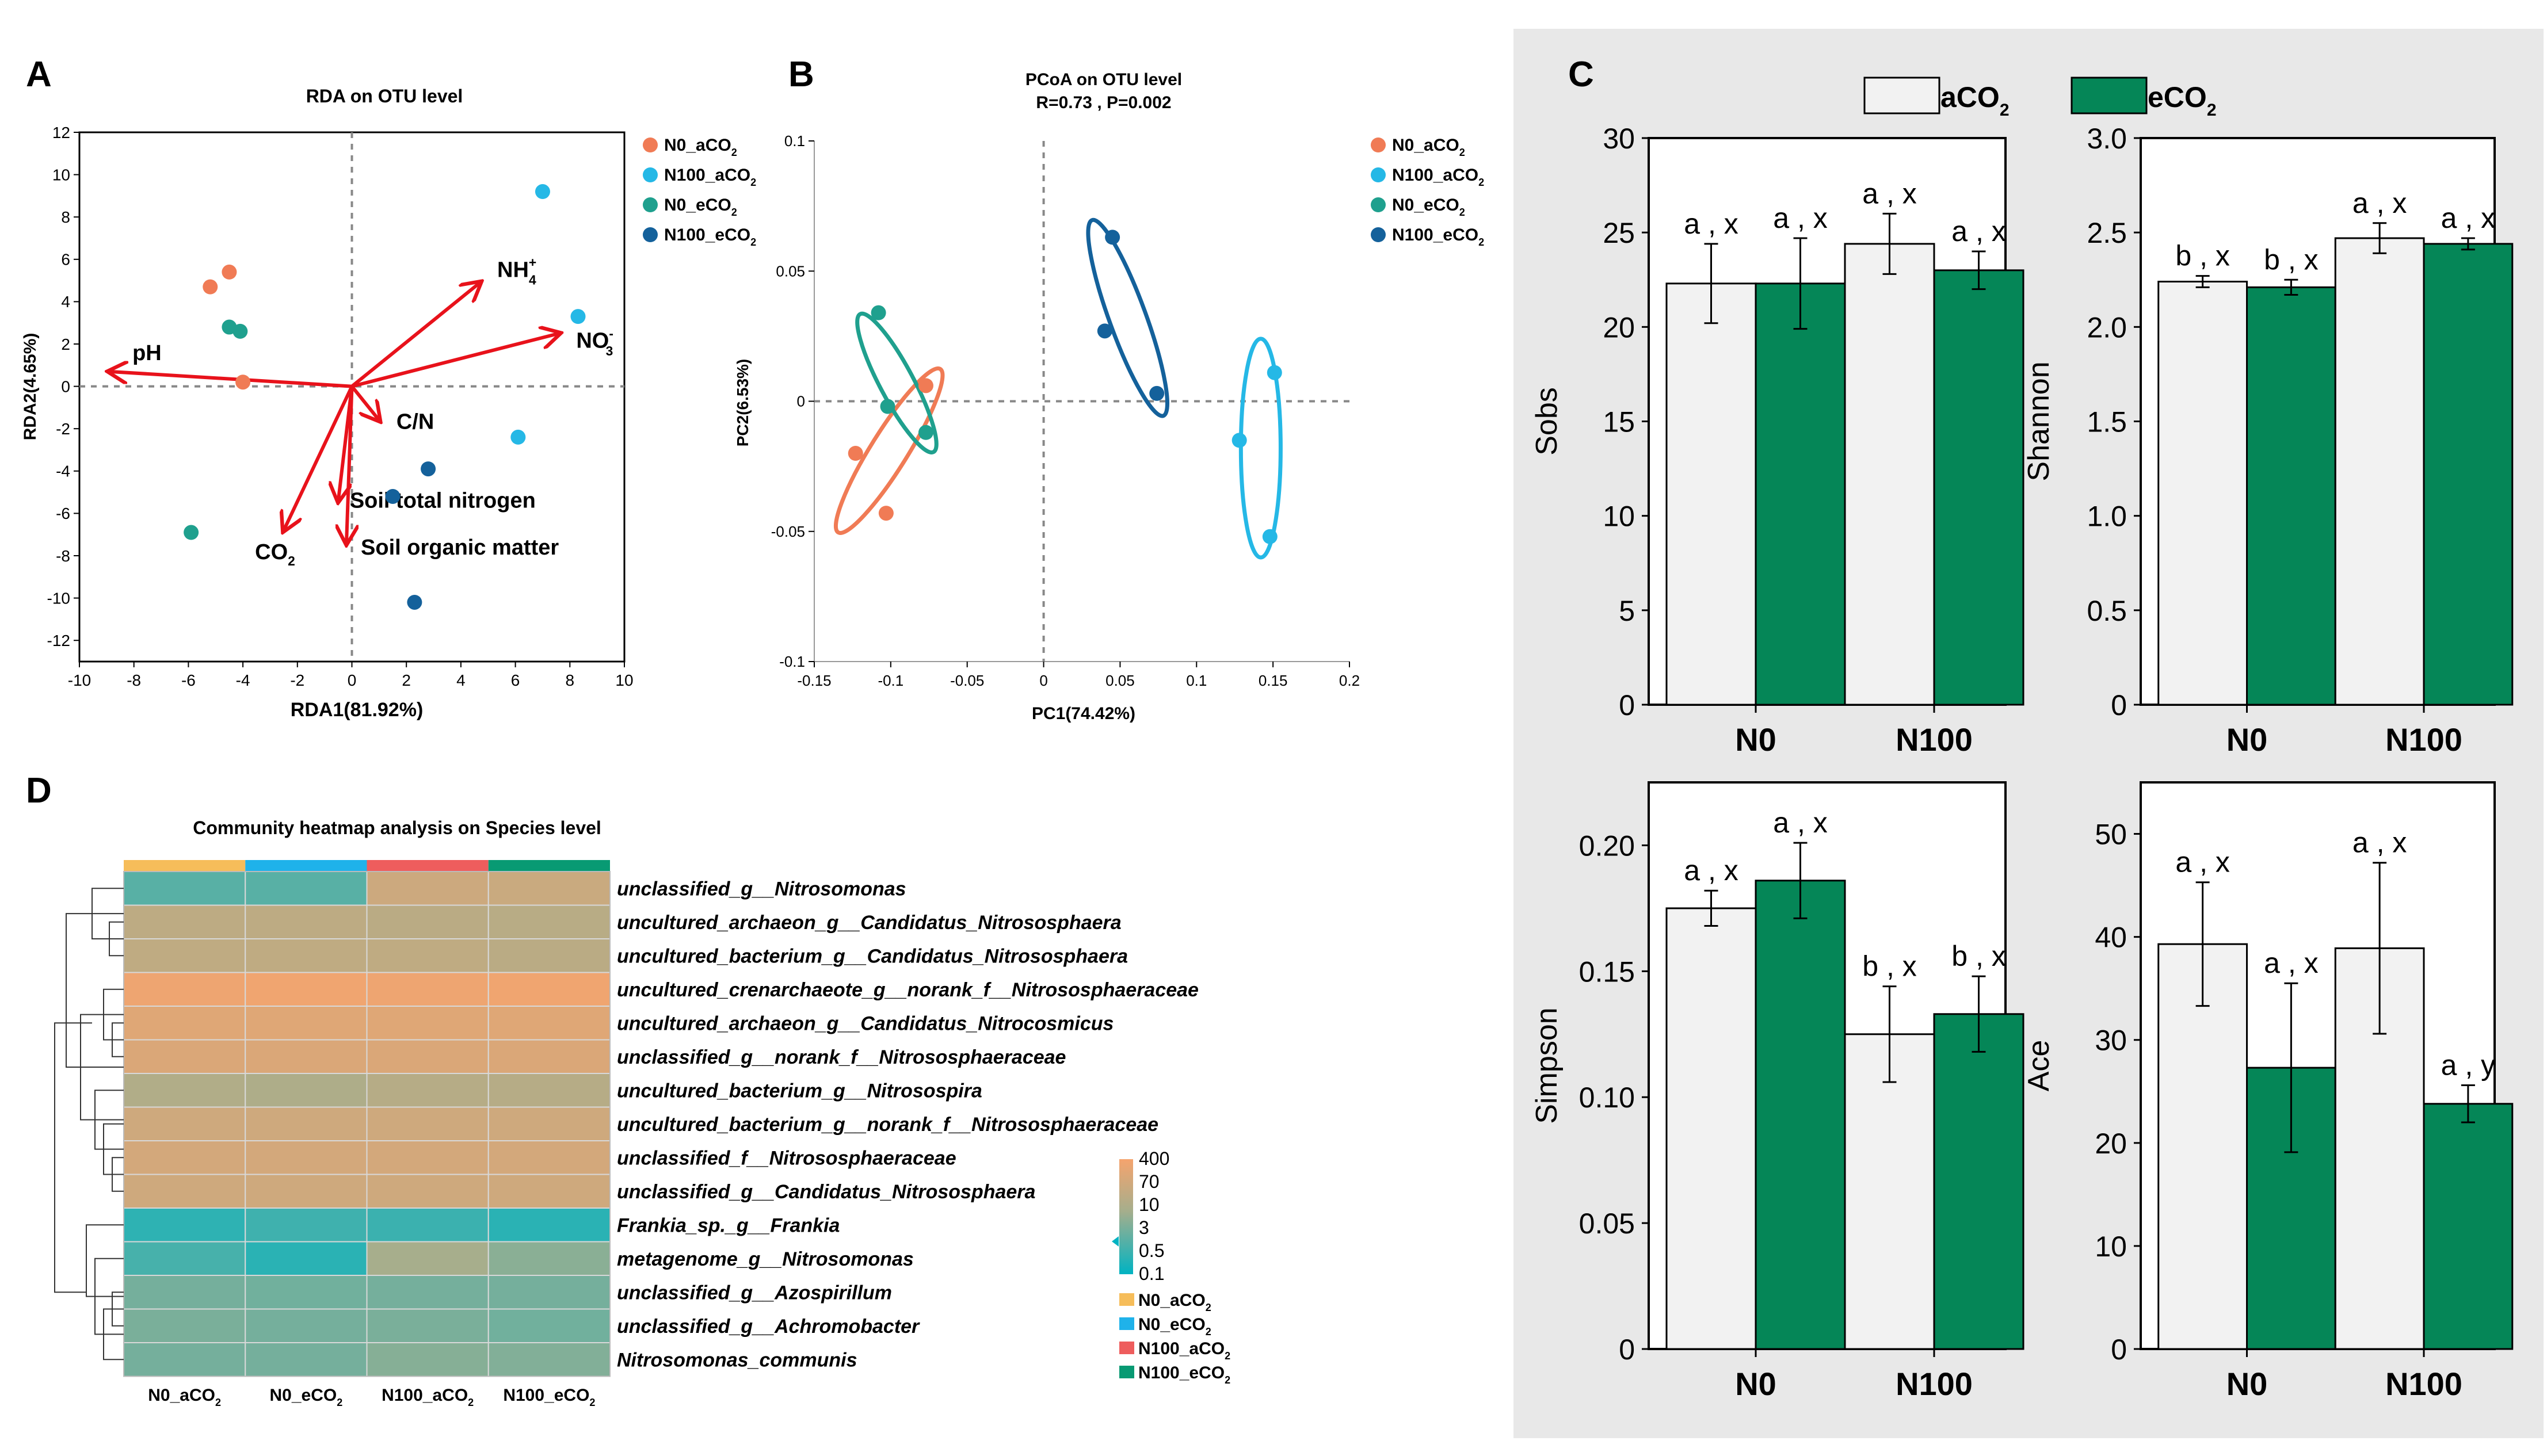 This screenshot has height=1456, width=2547. I want to click on ace-x-tick-label: N100, so click(2424, 1384).